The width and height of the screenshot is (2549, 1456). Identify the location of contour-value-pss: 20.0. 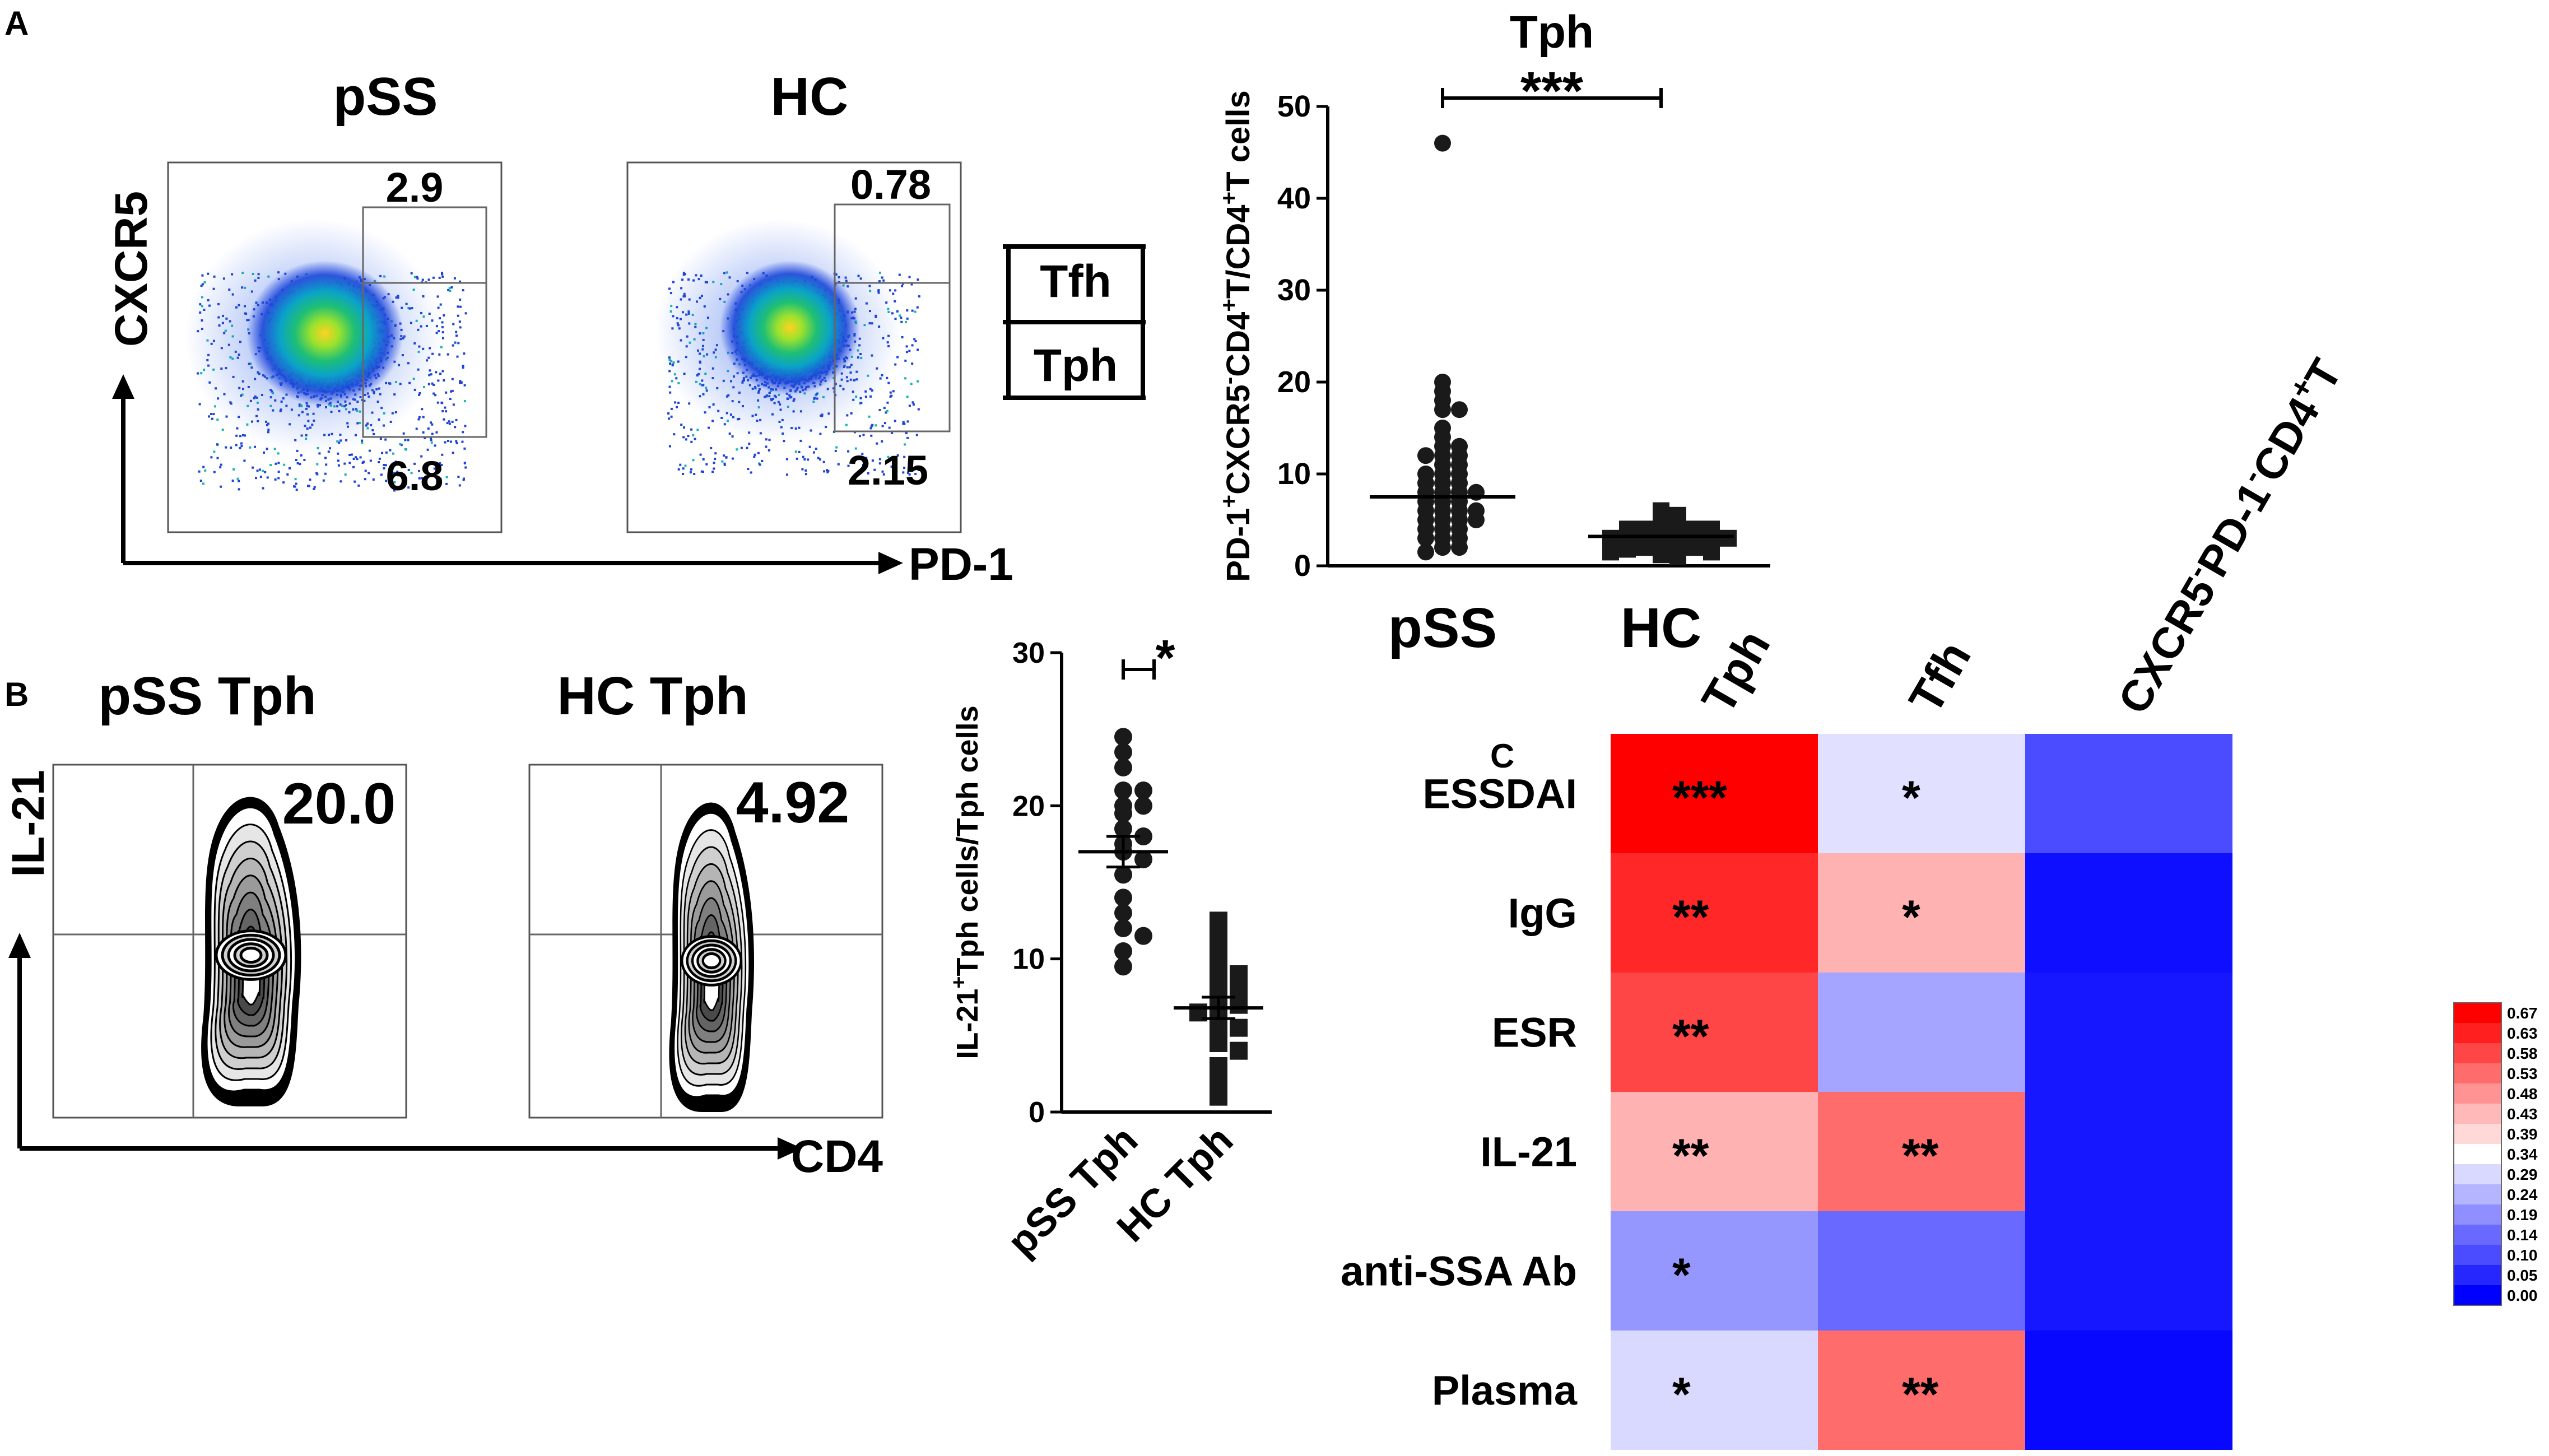
(339, 804).